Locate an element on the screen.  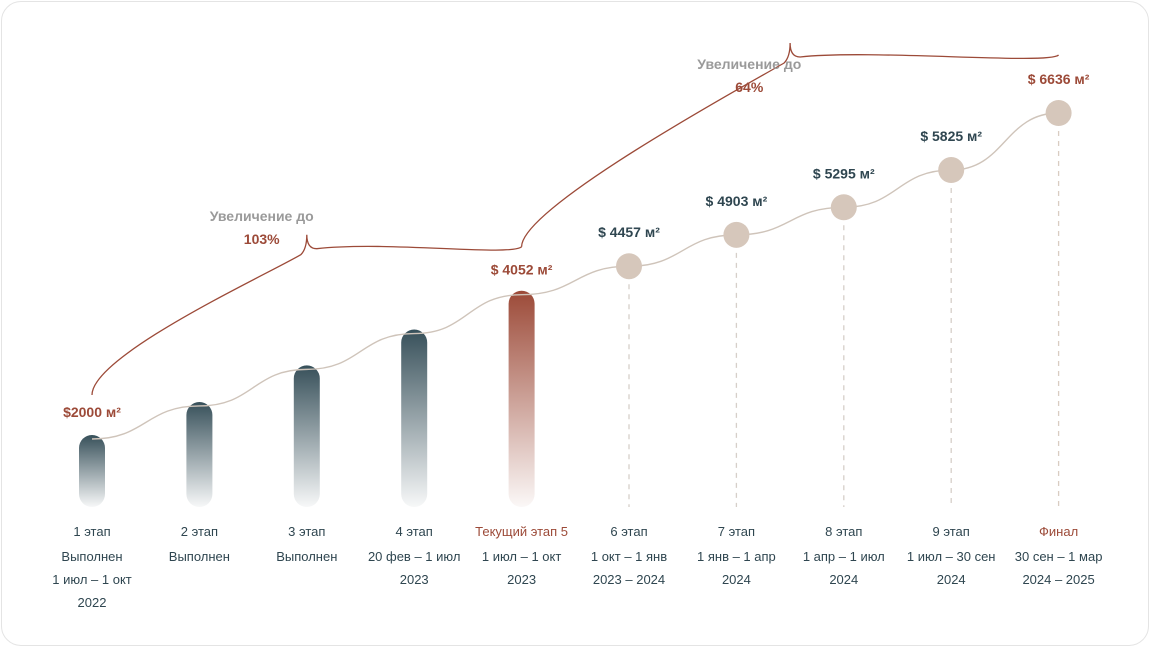
stage-name-3: 3 этап is located at coordinates (306, 531).